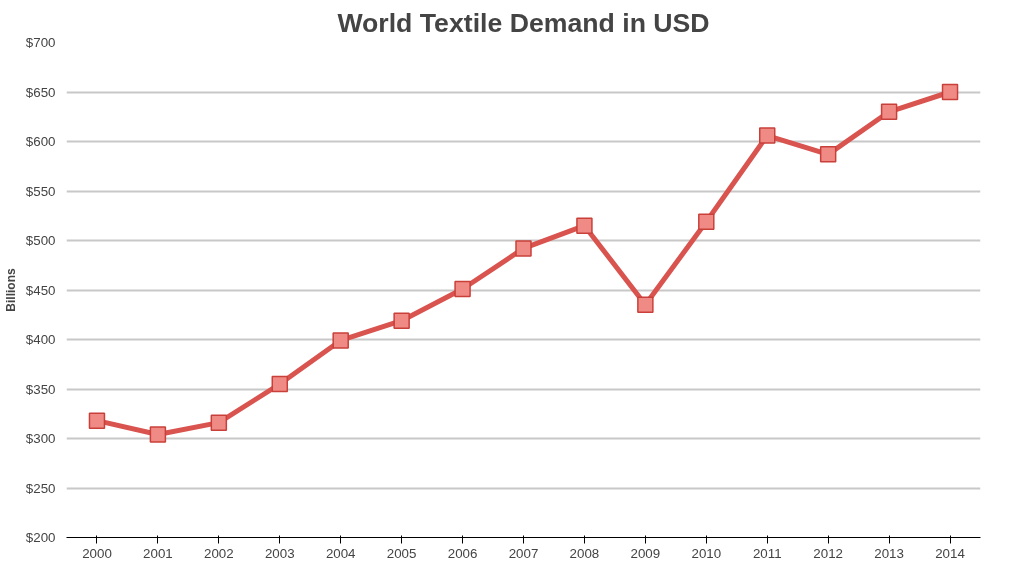 The height and width of the screenshot is (572, 1022). Describe the element at coordinates (40, 537) in the screenshot. I see `y-tick-label: $200` at that location.